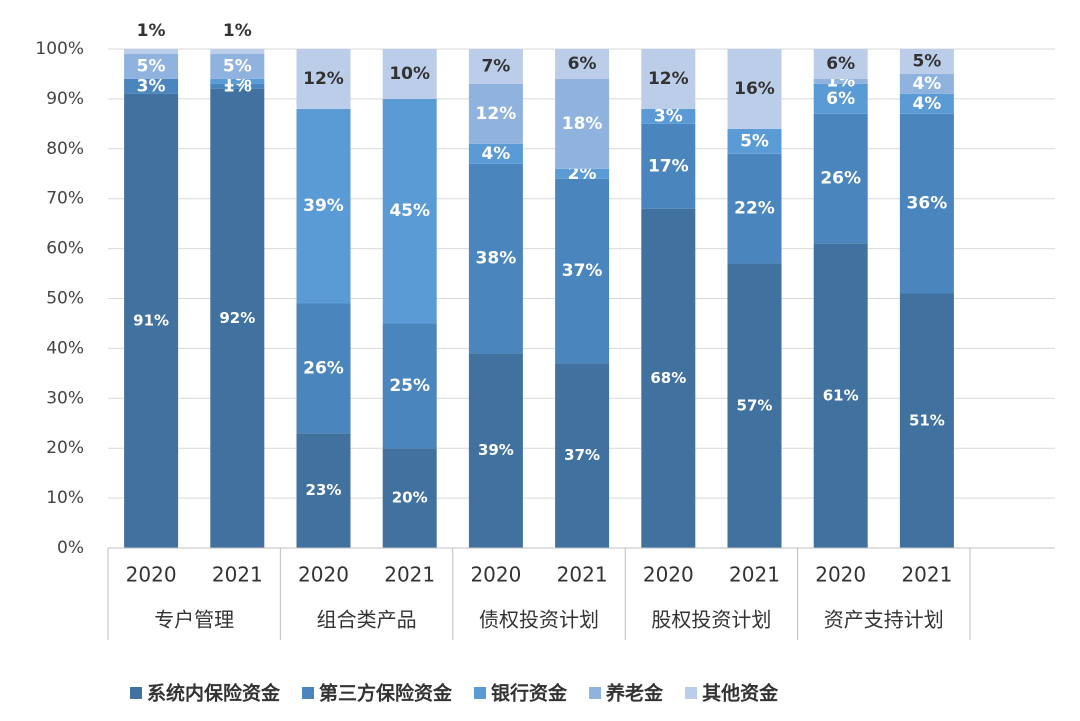 This screenshot has height=721, width=1080. What do you see at coordinates (65, 348) in the screenshot?
I see `y-tick-label: 40%` at bounding box center [65, 348].